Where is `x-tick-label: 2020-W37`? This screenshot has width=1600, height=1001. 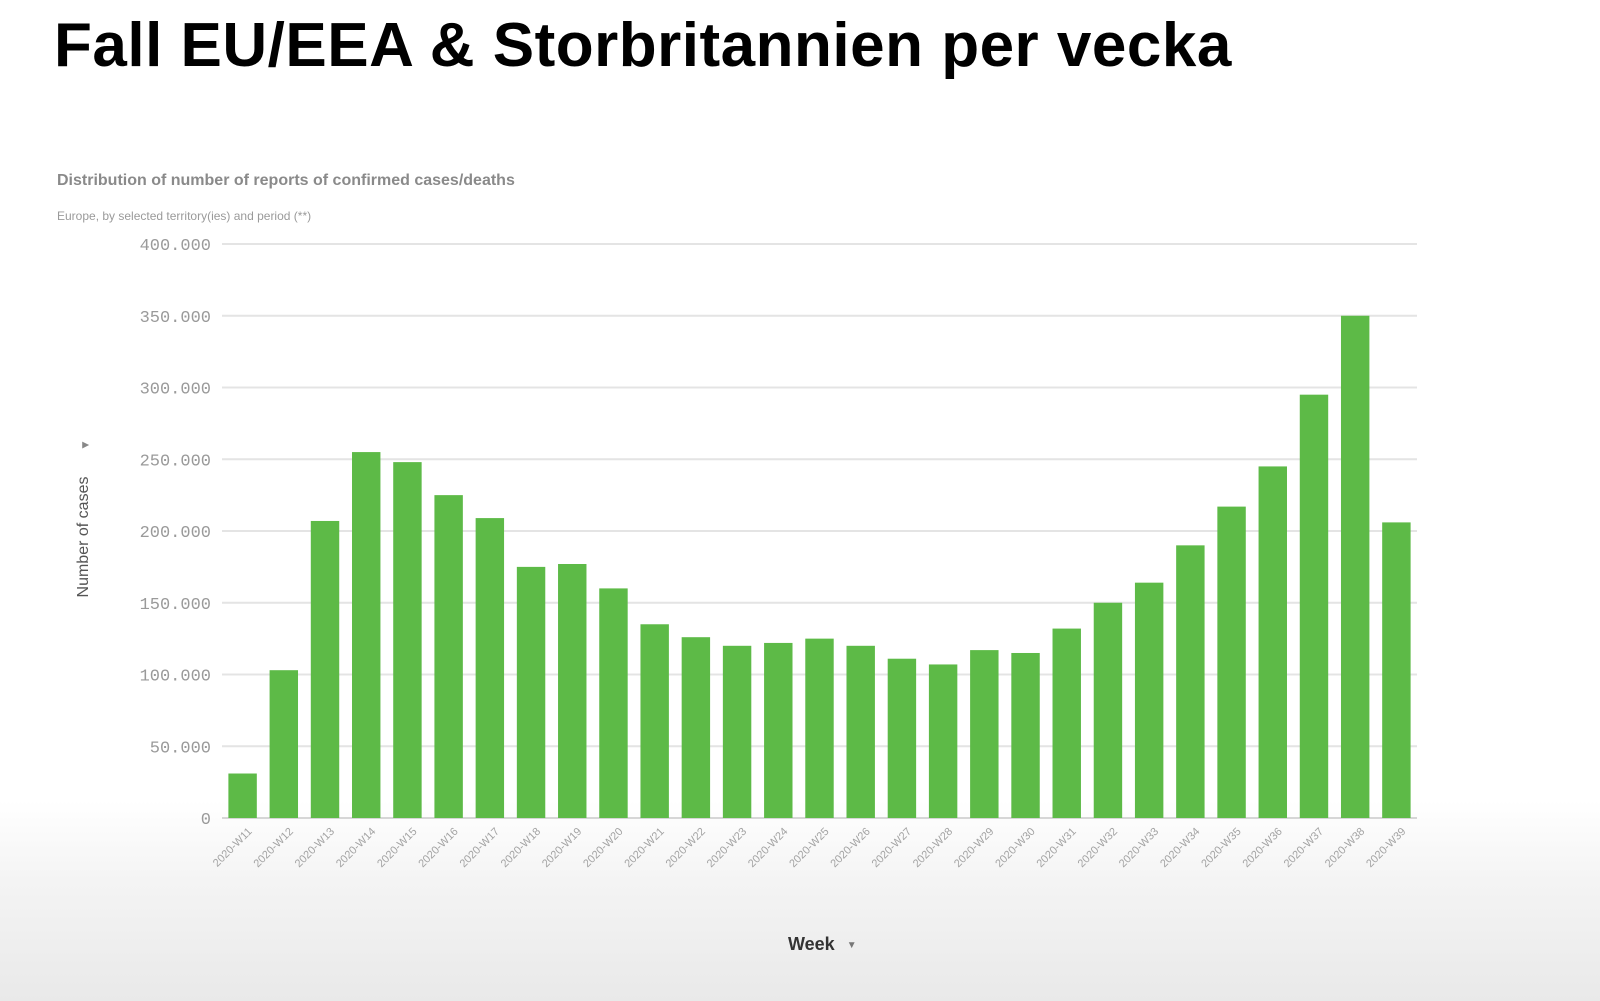
x-tick-label: 2020-W37 is located at coordinates (1304, 848).